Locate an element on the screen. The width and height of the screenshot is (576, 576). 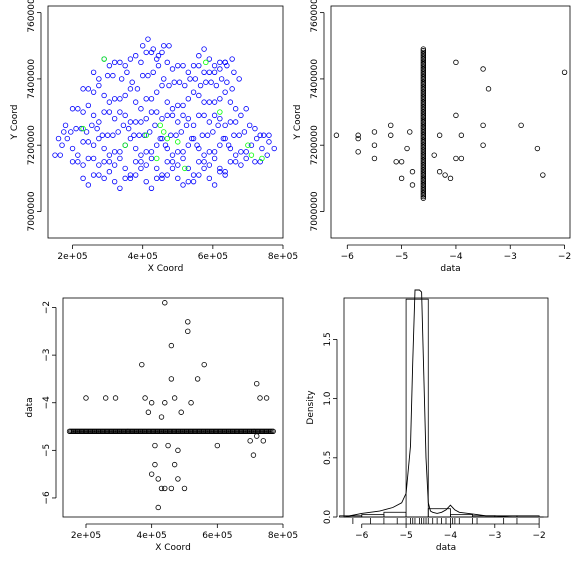
plot-frame is located at coordinates (173, 407).